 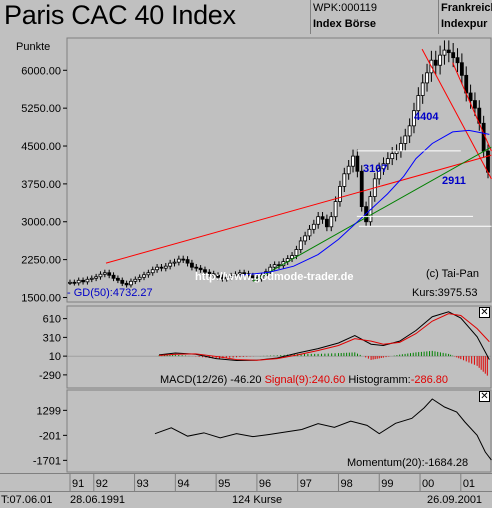 I want to click on url-text: http://www.godmode-trader.de, so click(x=274, y=277).